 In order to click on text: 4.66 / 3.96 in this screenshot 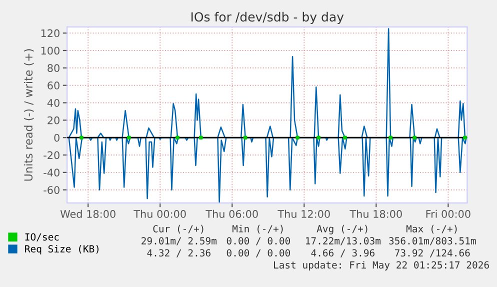, I will do `click(342, 253)`.